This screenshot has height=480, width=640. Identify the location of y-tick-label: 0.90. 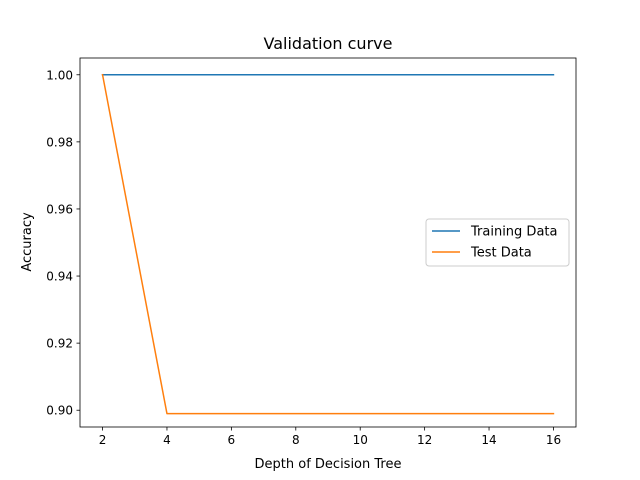
(59, 411).